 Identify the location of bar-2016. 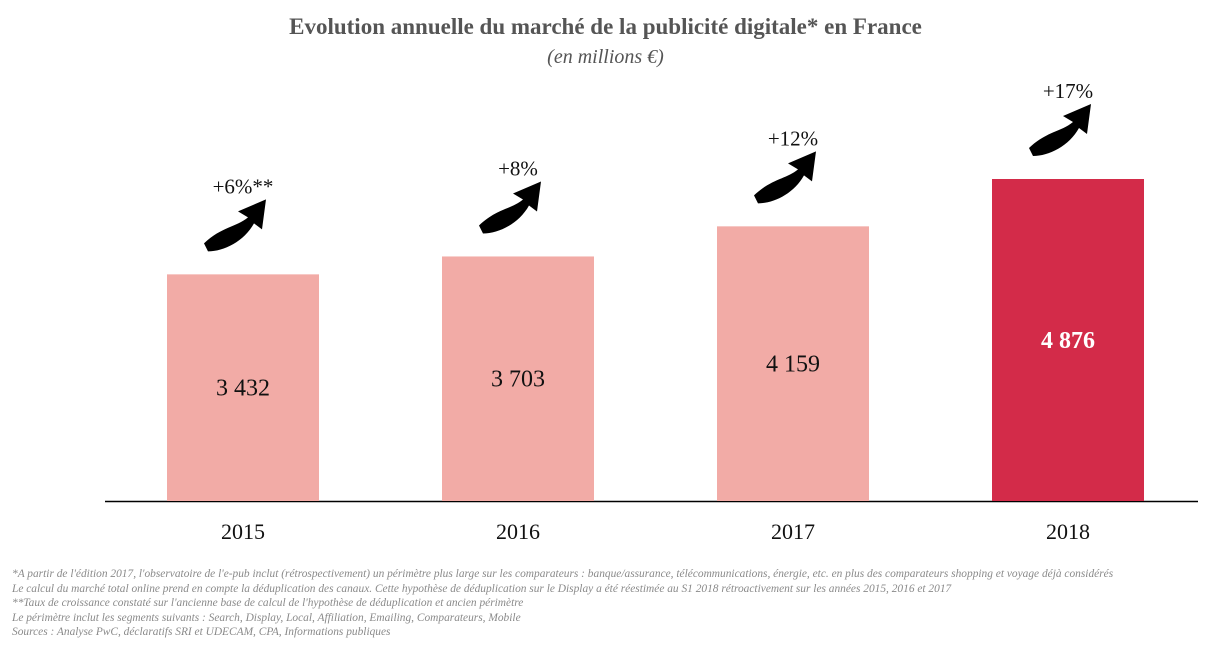
(518, 378).